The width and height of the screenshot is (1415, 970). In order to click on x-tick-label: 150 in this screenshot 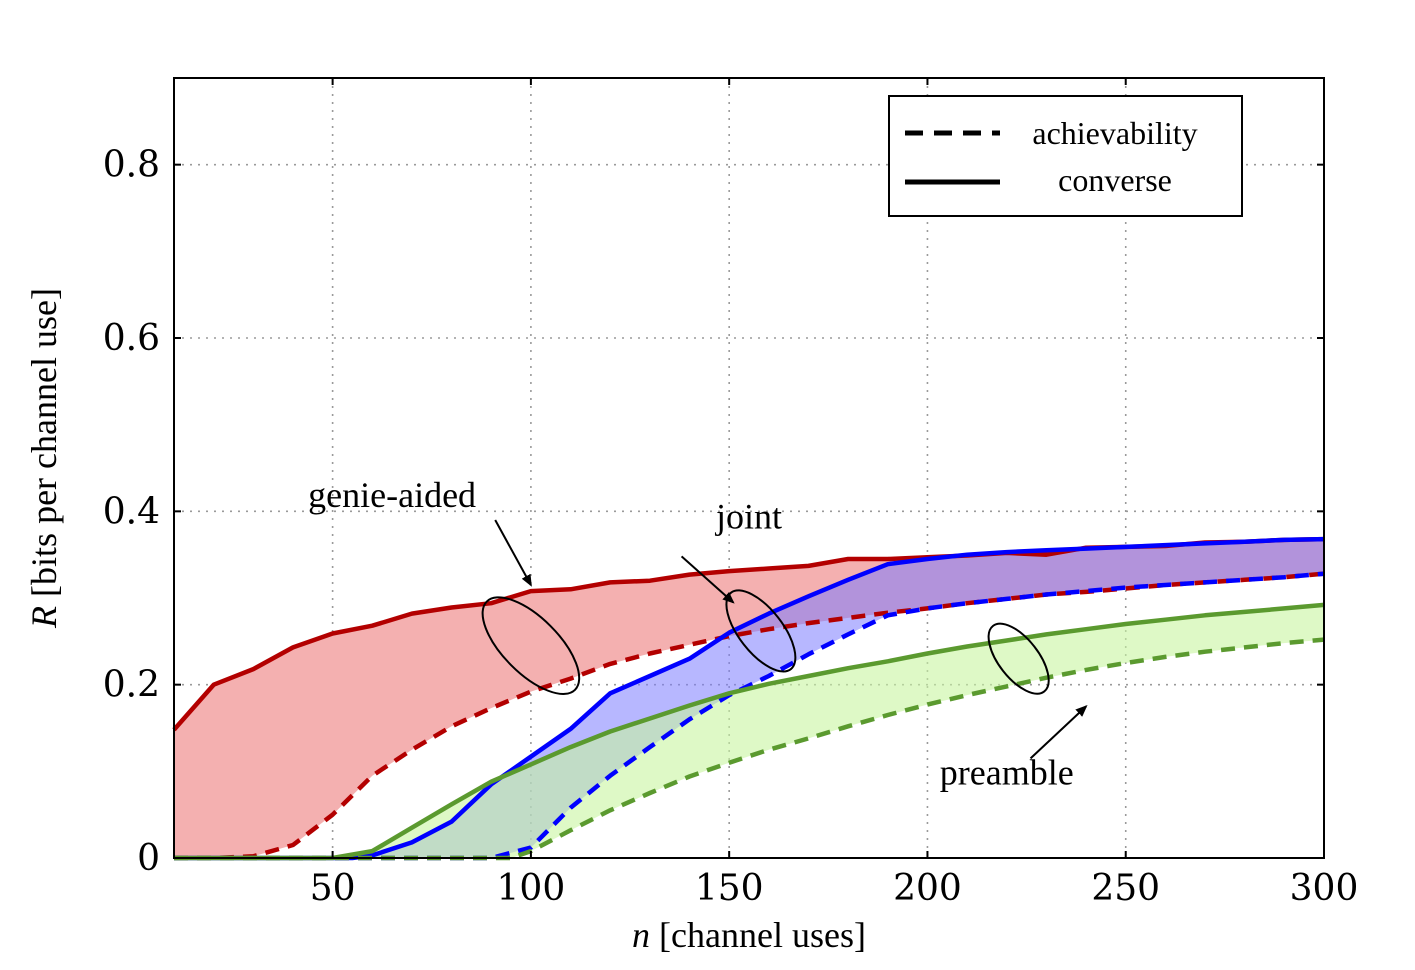, I will do `click(729, 888)`.